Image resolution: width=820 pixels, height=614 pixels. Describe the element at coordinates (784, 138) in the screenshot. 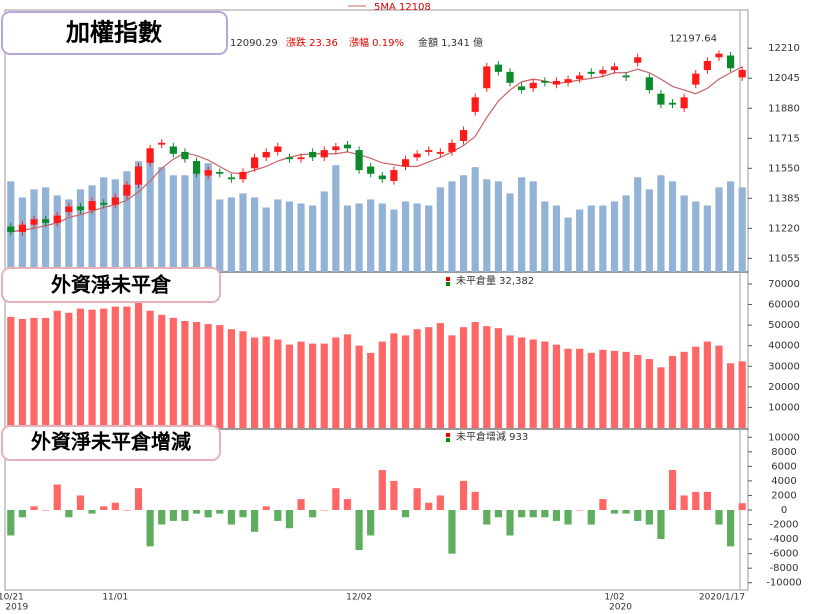

I see `y-tick-label: 11715` at that location.